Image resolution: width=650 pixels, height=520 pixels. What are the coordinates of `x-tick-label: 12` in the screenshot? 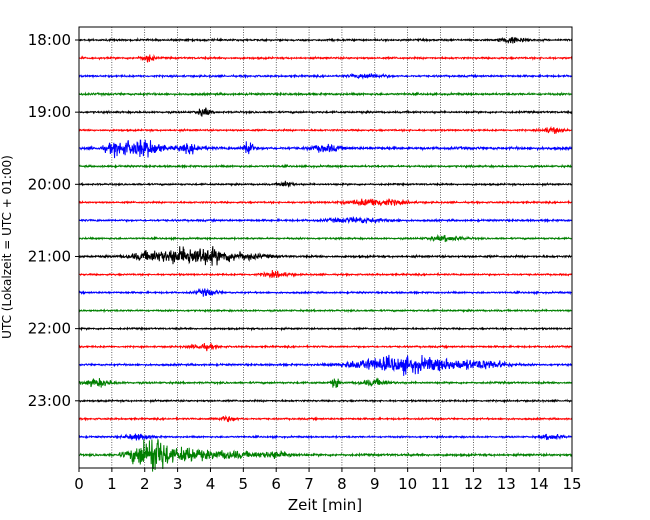 It's located at (473, 484).